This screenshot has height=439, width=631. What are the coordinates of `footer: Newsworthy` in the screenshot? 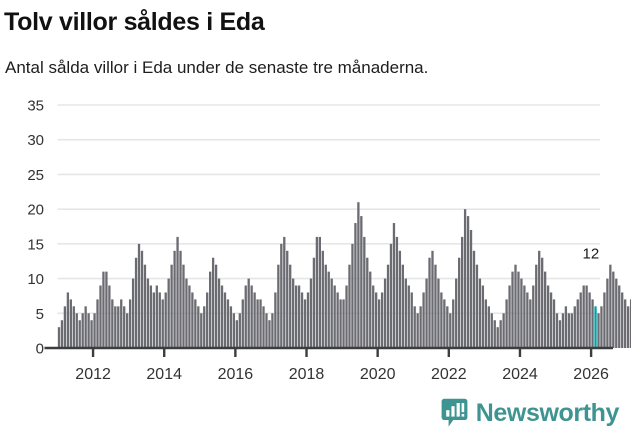 It's located at (315, 417).